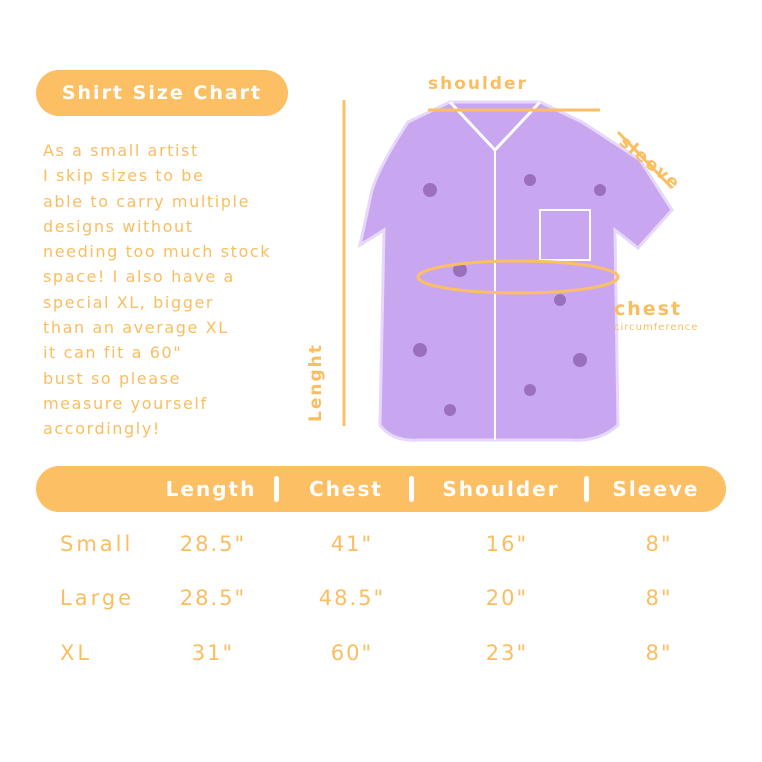  What do you see at coordinates (501, 489) in the screenshot?
I see `header-shoulder: Shoulder` at bounding box center [501, 489].